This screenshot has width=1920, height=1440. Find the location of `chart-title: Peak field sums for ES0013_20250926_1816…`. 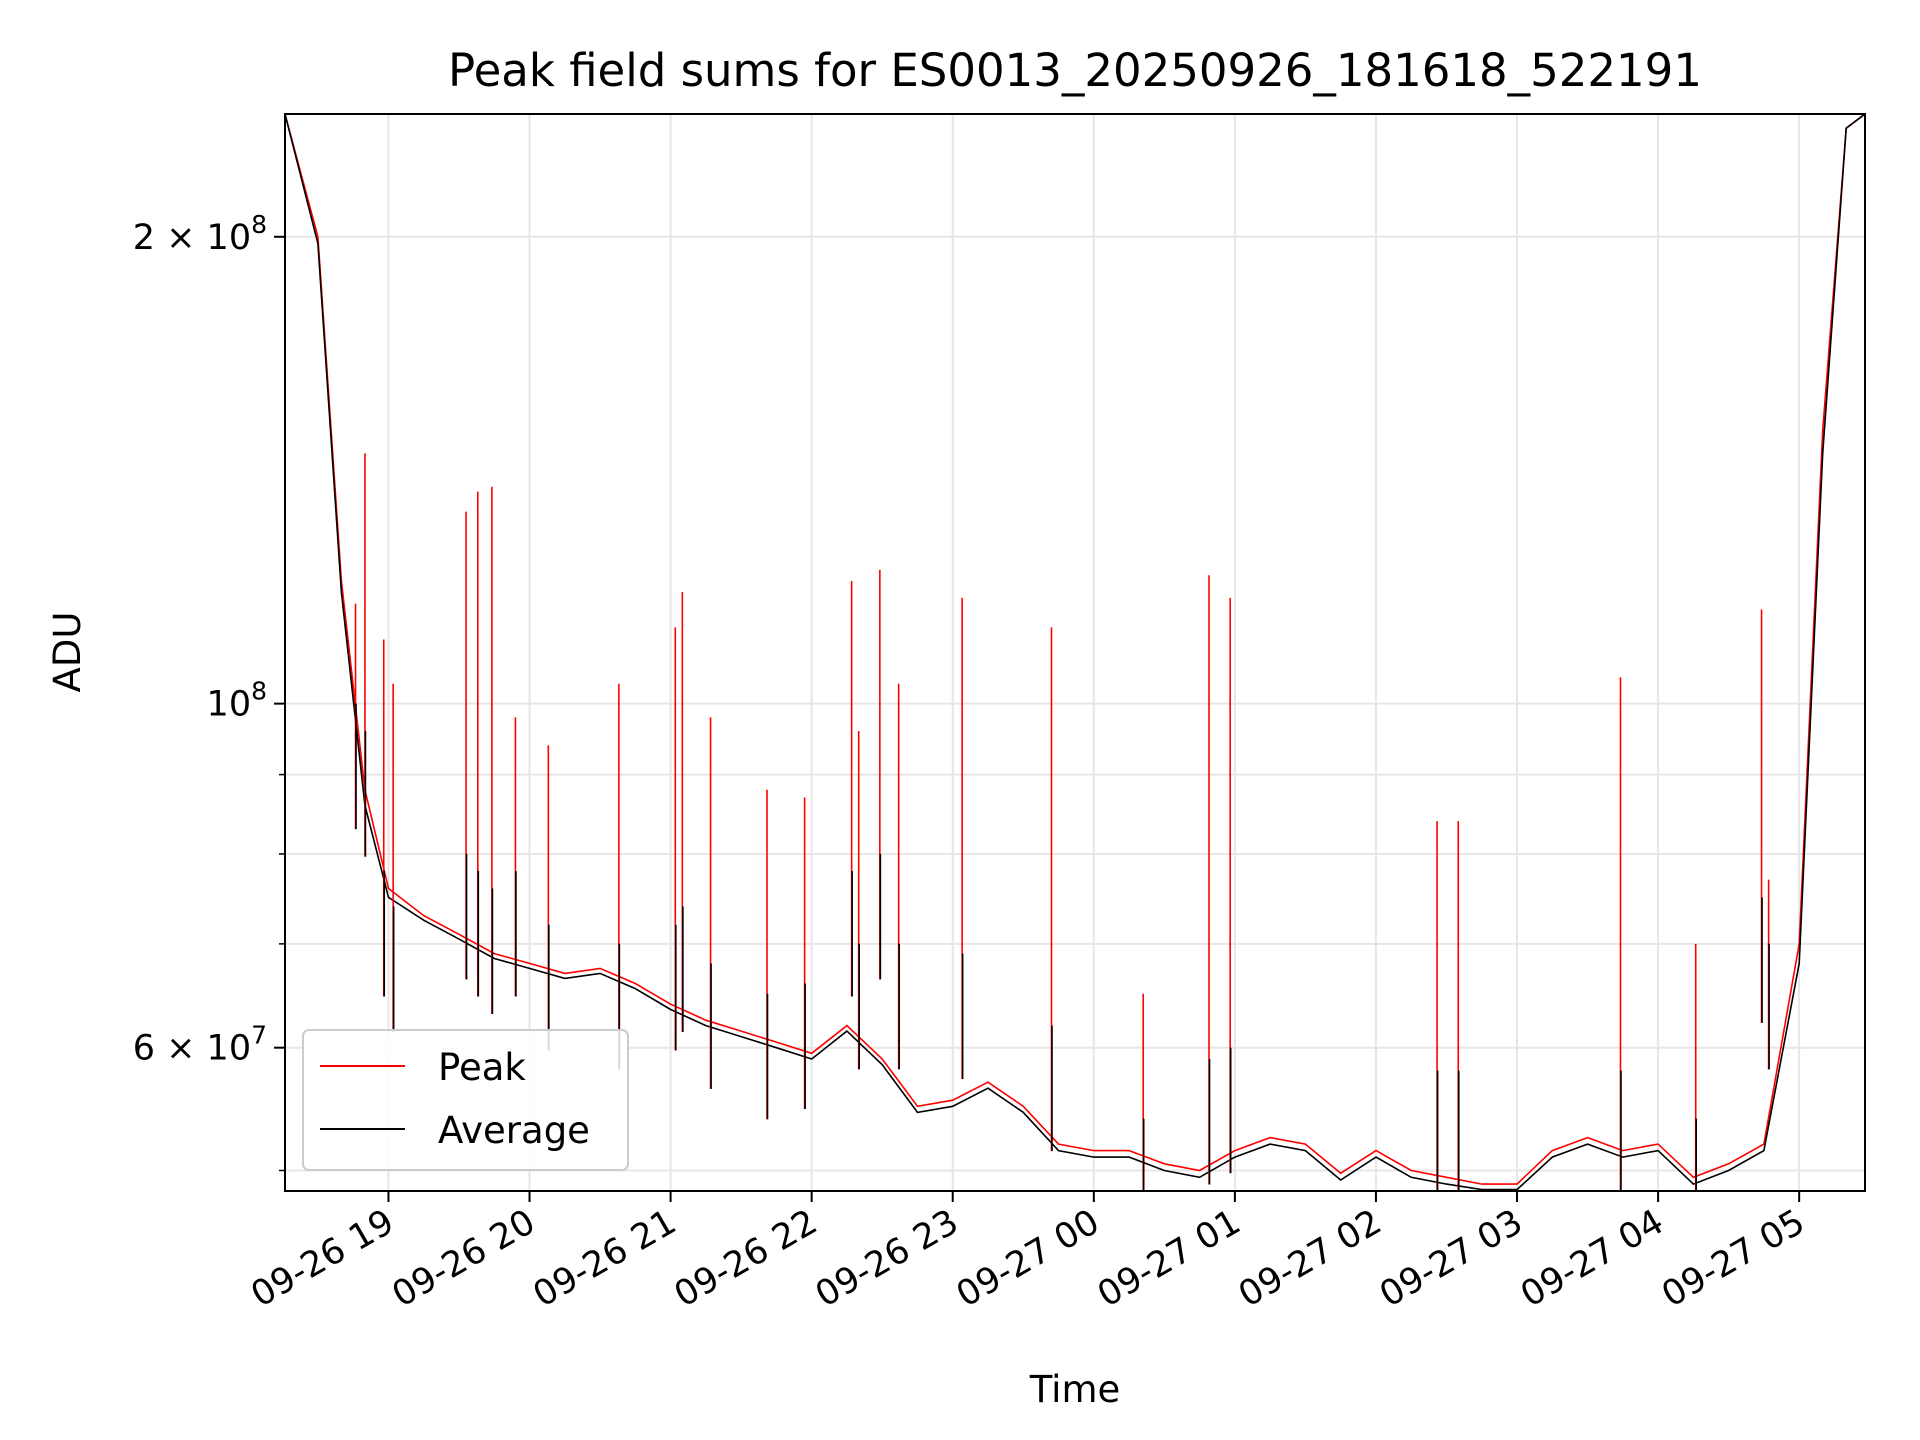

chart-title: Peak field sums for ES0013_20250926_1816… is located at coordinates (1075, 70).